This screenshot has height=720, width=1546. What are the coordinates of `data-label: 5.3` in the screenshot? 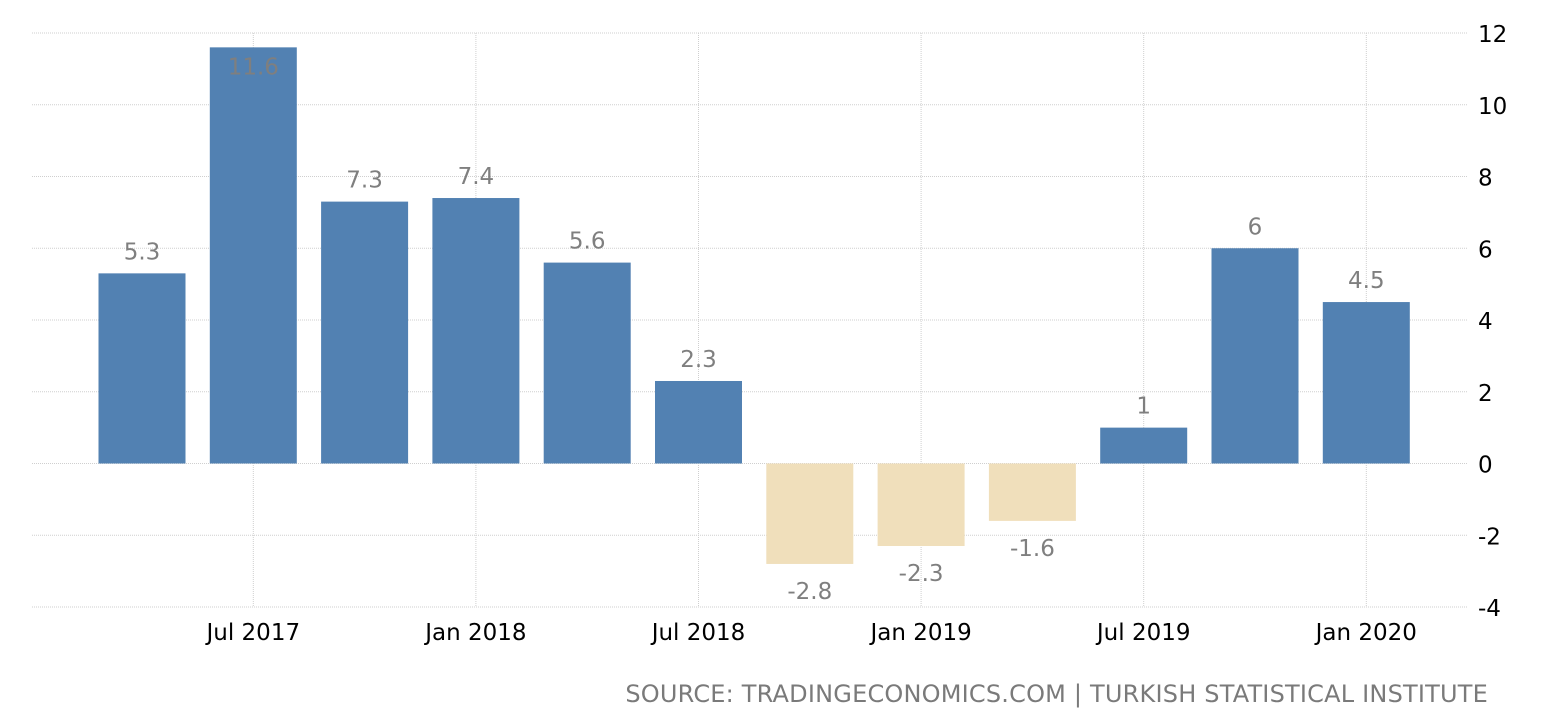 It's located at (142, 252).